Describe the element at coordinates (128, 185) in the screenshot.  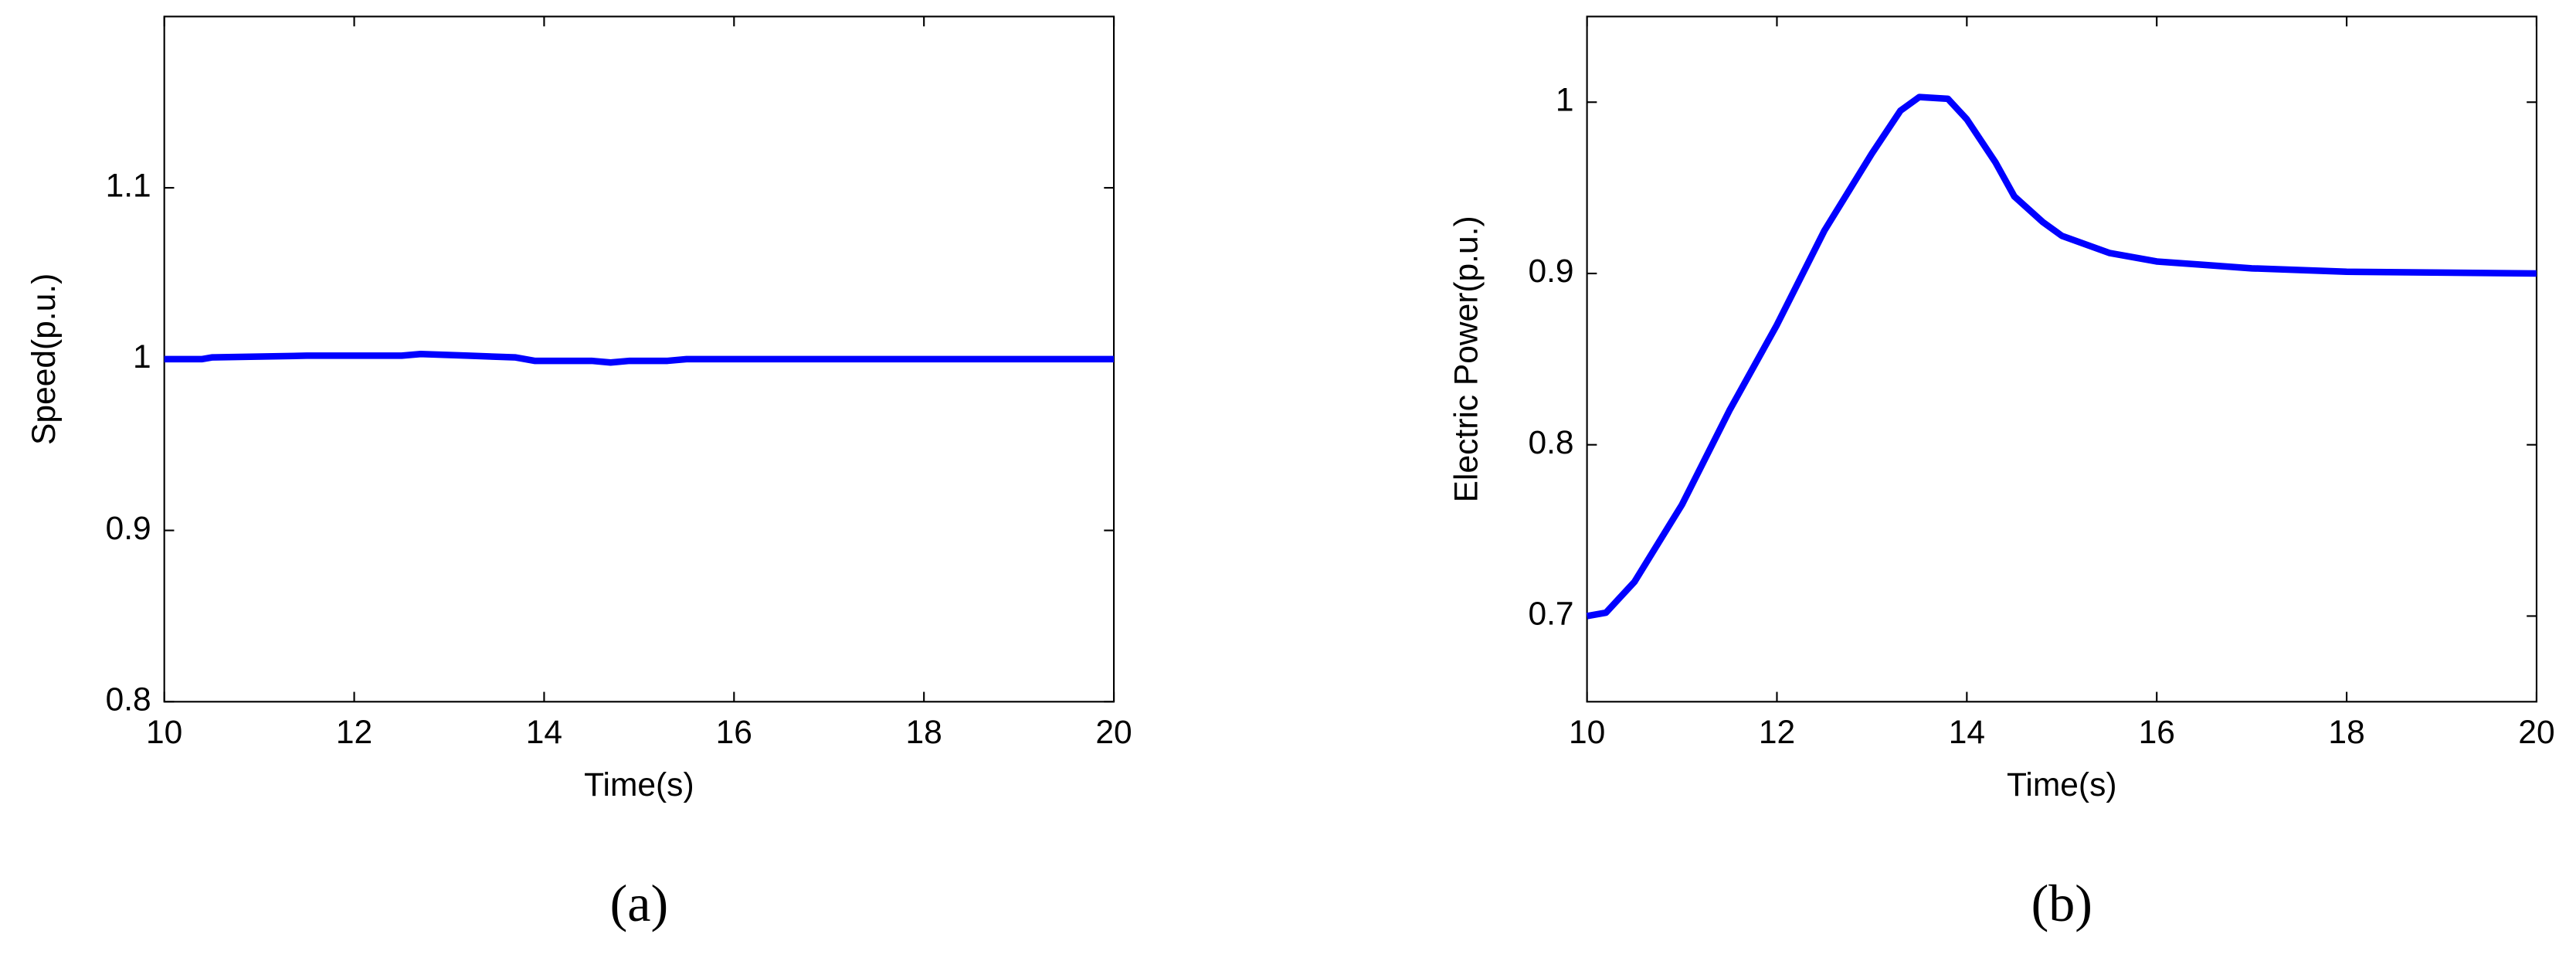
I see `y-tick-label: 1.1` at that location.